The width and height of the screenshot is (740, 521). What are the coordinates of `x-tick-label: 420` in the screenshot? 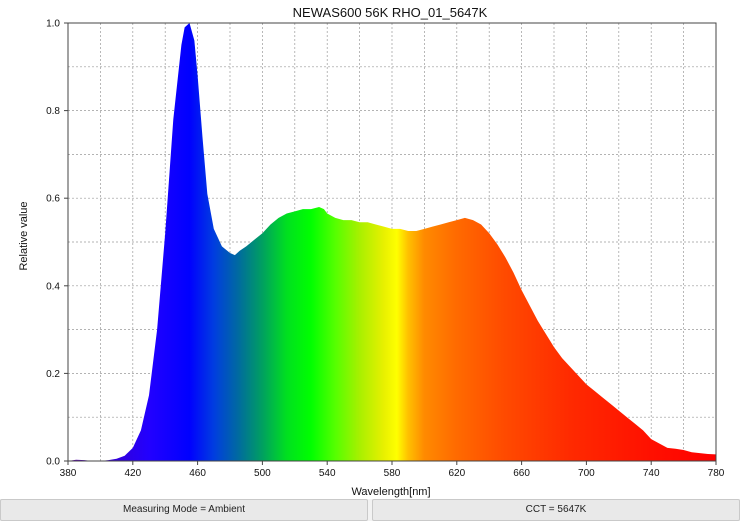 It's located at (132, 473).